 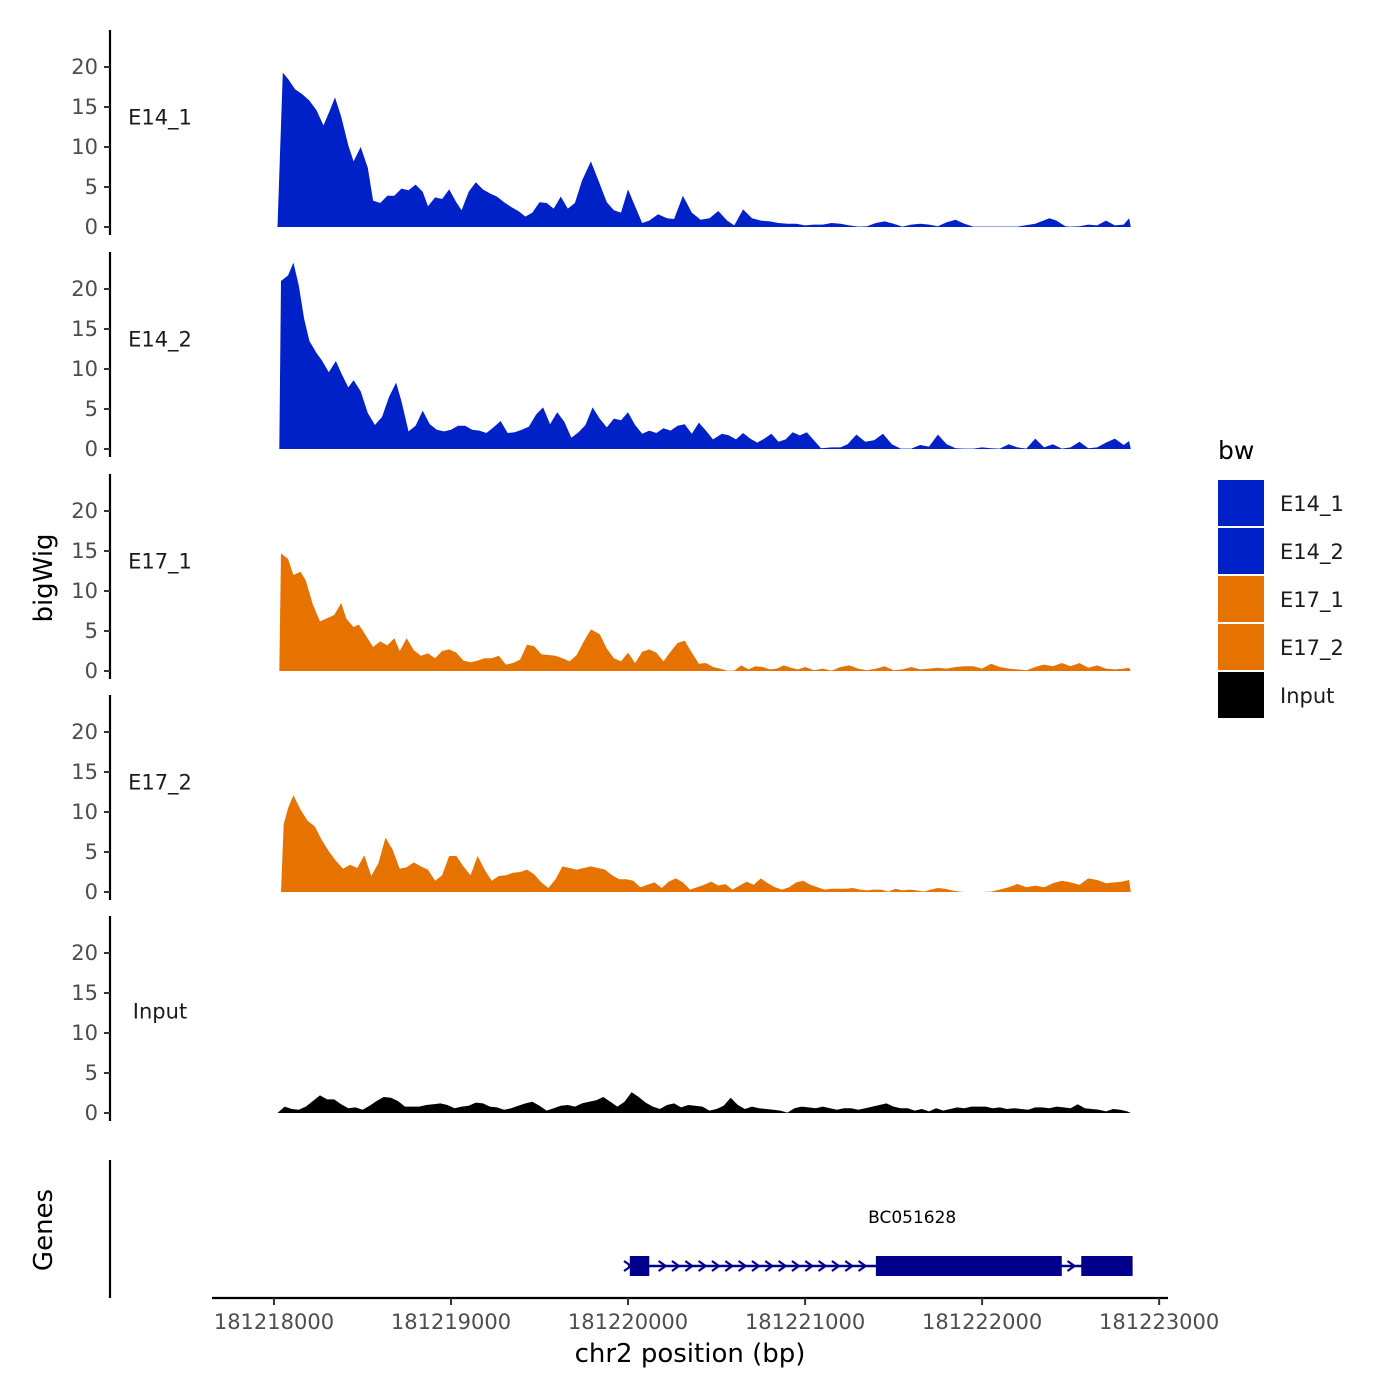 I want to click on x-tick-label: 181218000, so click(x=274, y=1322).